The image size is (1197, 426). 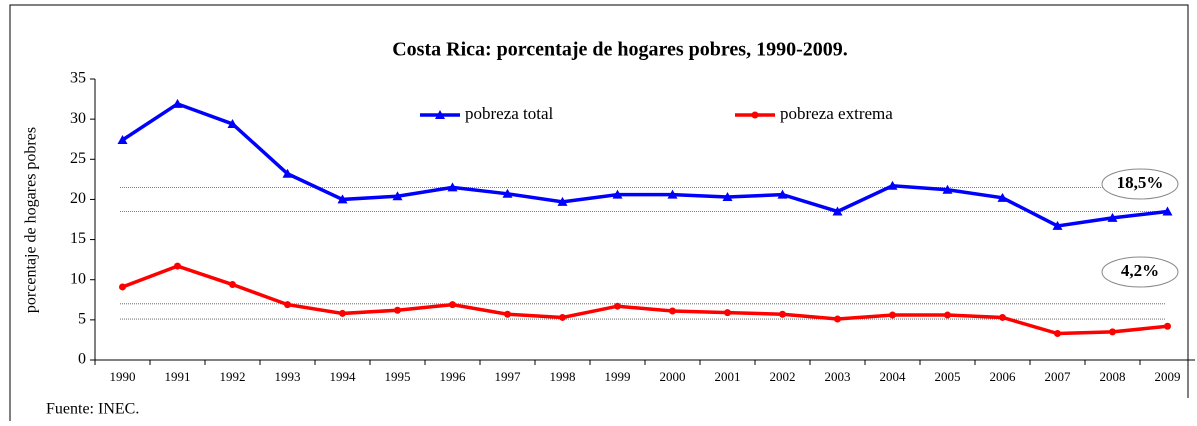 I want to click on x-tick-label: 2001, so click(x=728, y=376).